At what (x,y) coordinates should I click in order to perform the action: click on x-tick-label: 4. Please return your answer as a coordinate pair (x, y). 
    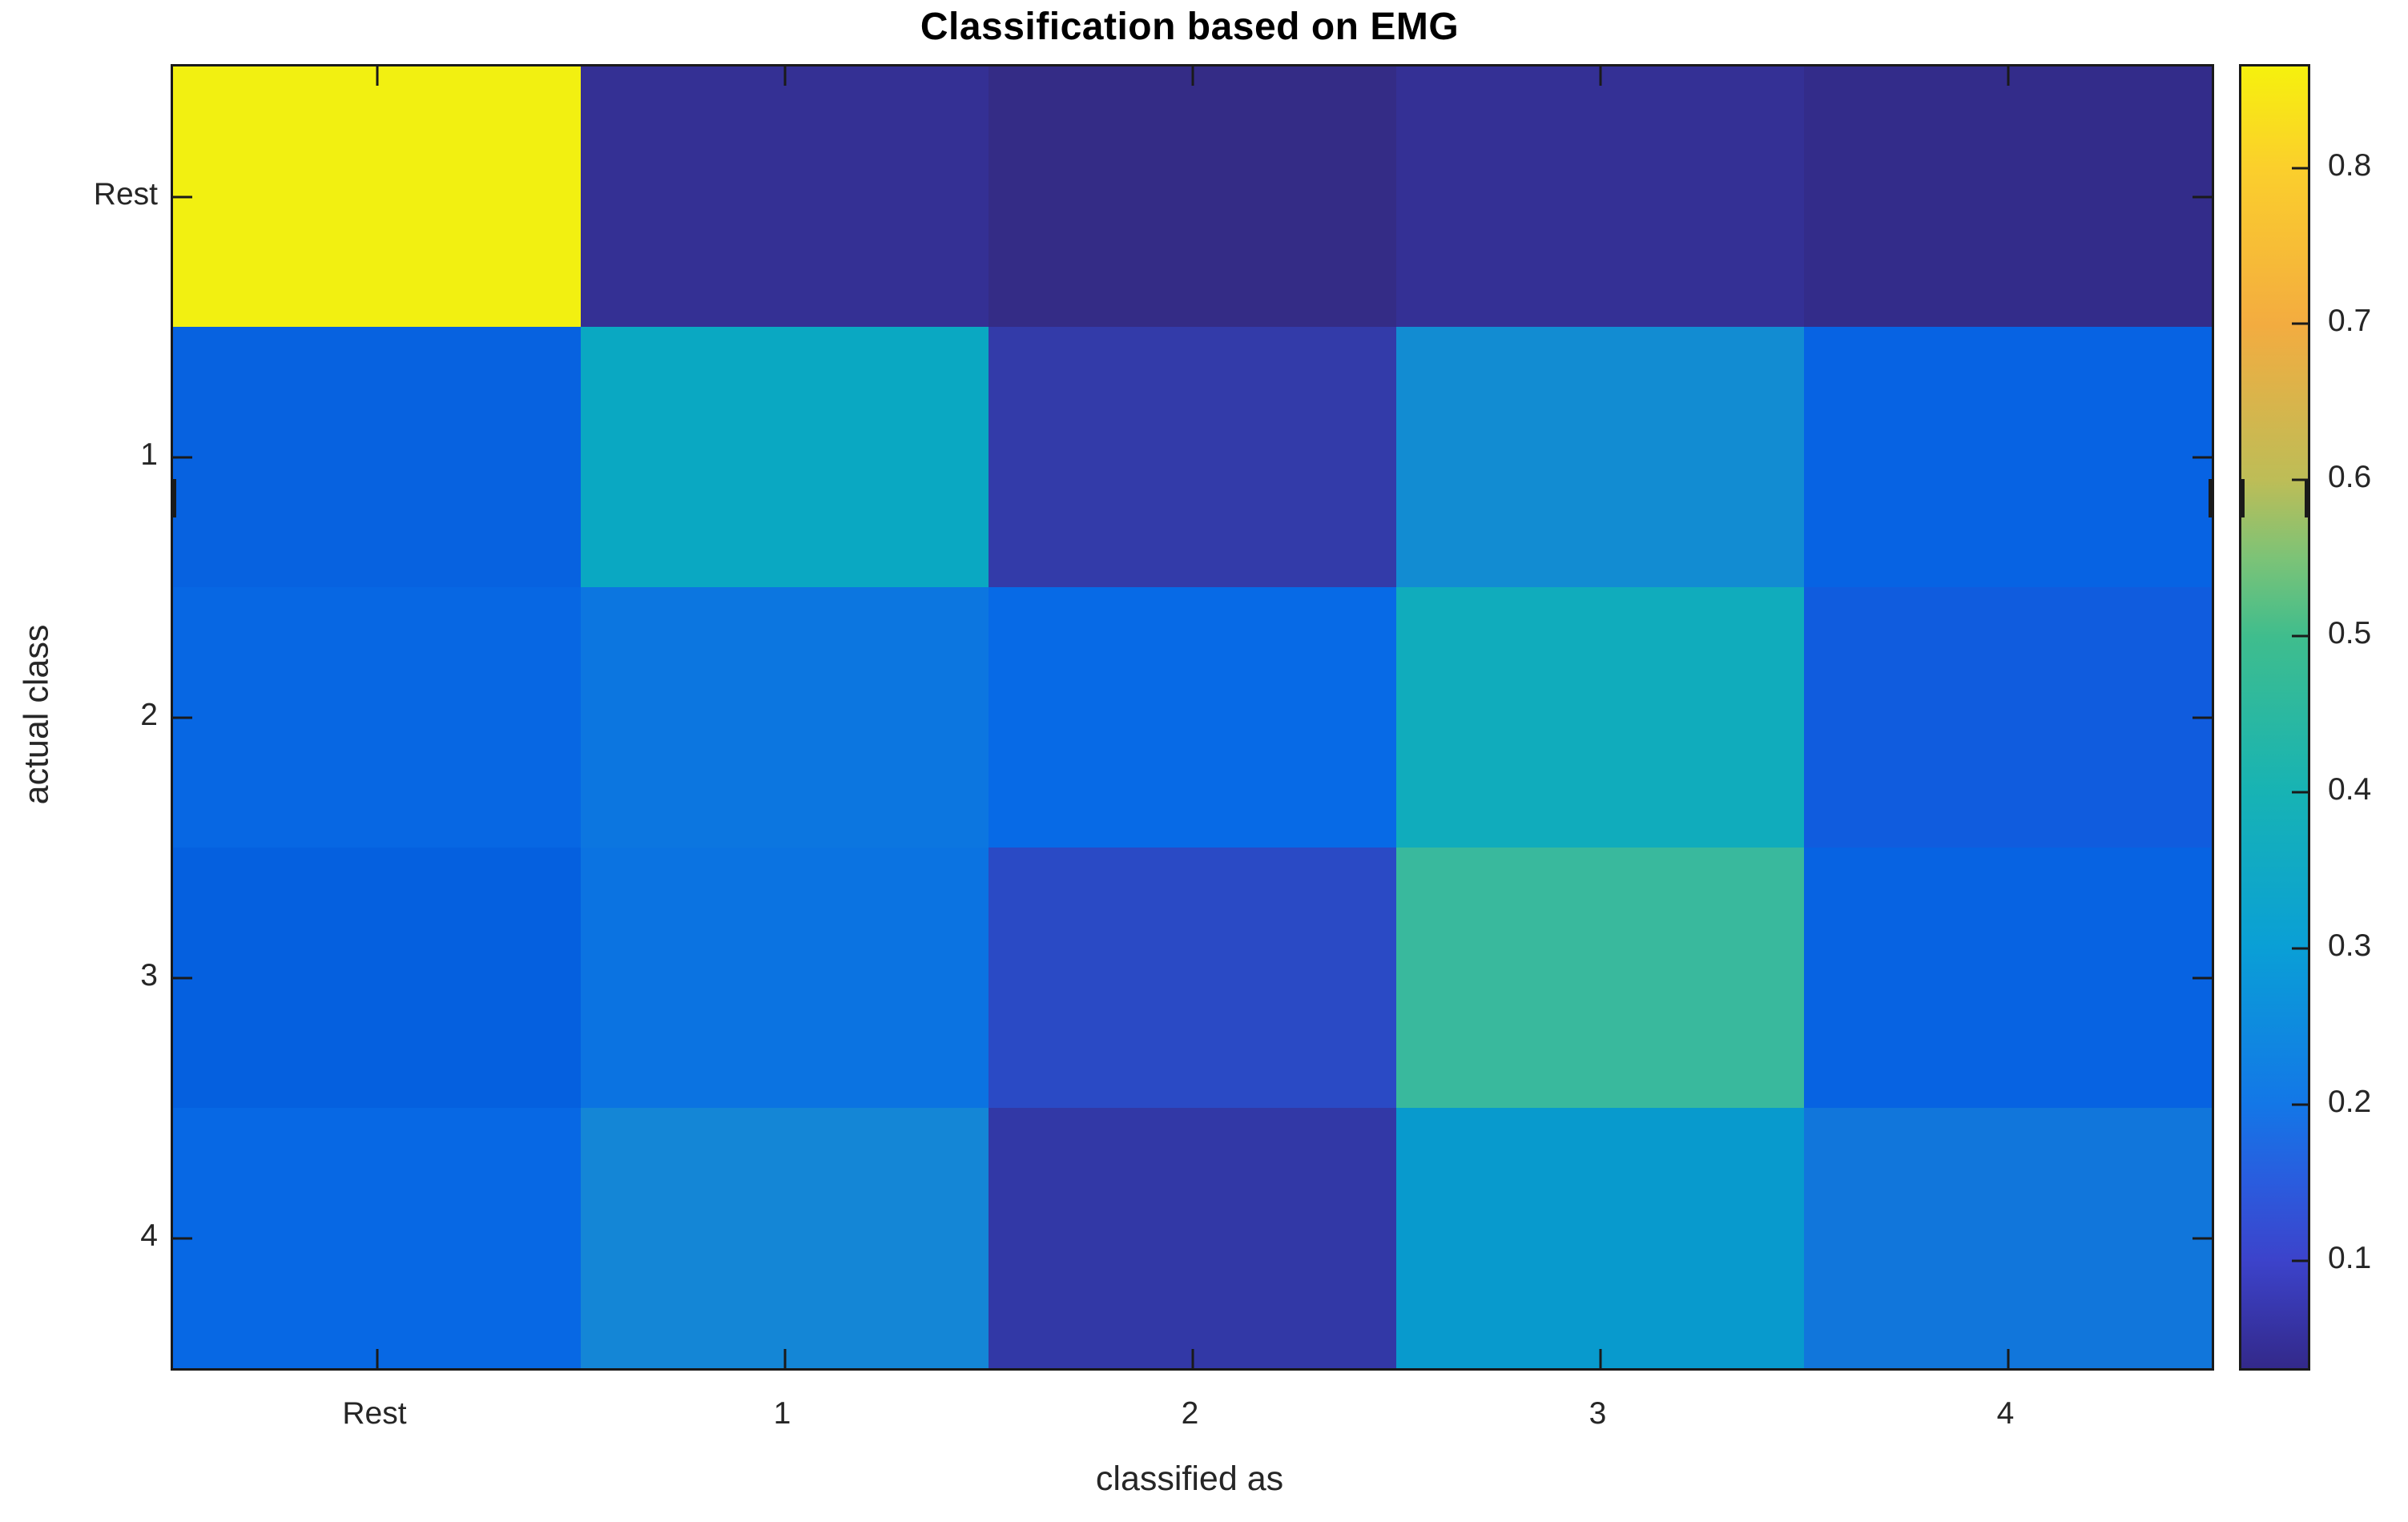
    Looking at the image, I should click on (2005, 1413).